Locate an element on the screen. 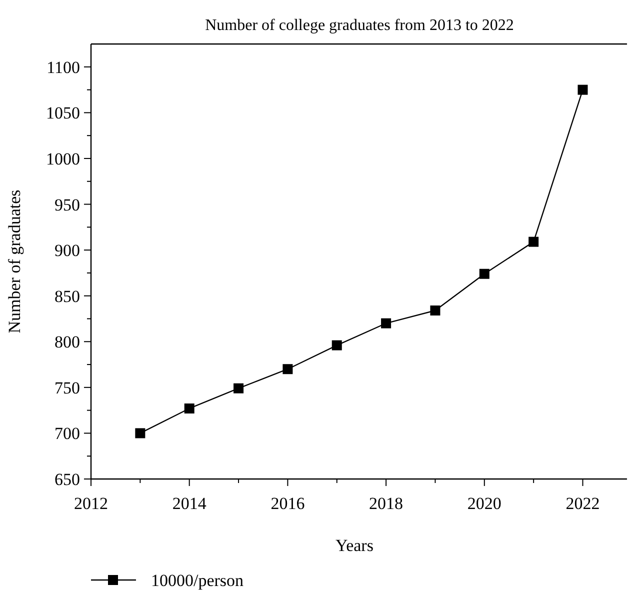 This screenshot has height=611, width=628. y-tick-label: 1100 is located at coordinates (63, 67).